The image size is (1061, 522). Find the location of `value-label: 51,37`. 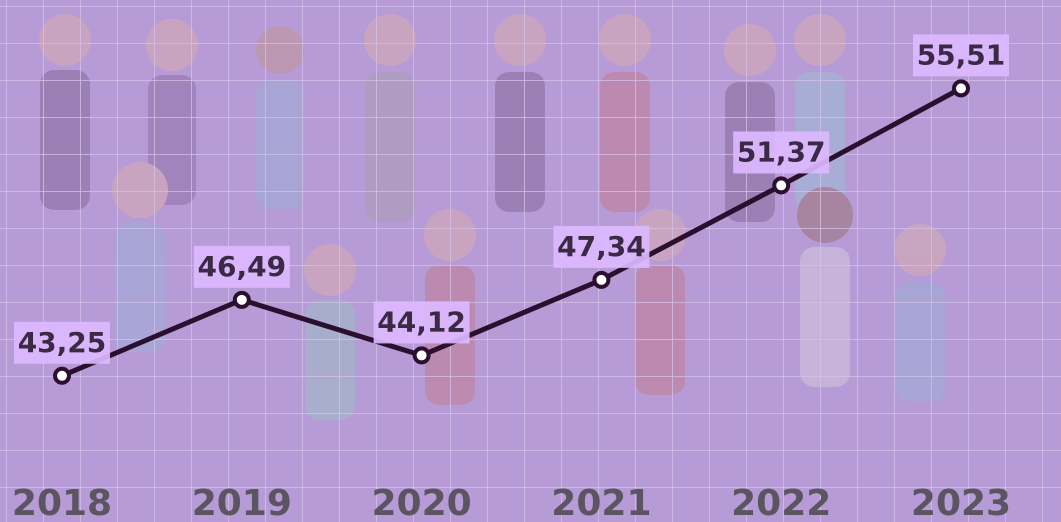

value-label: 51,37 is located at coordinates (781, 151).